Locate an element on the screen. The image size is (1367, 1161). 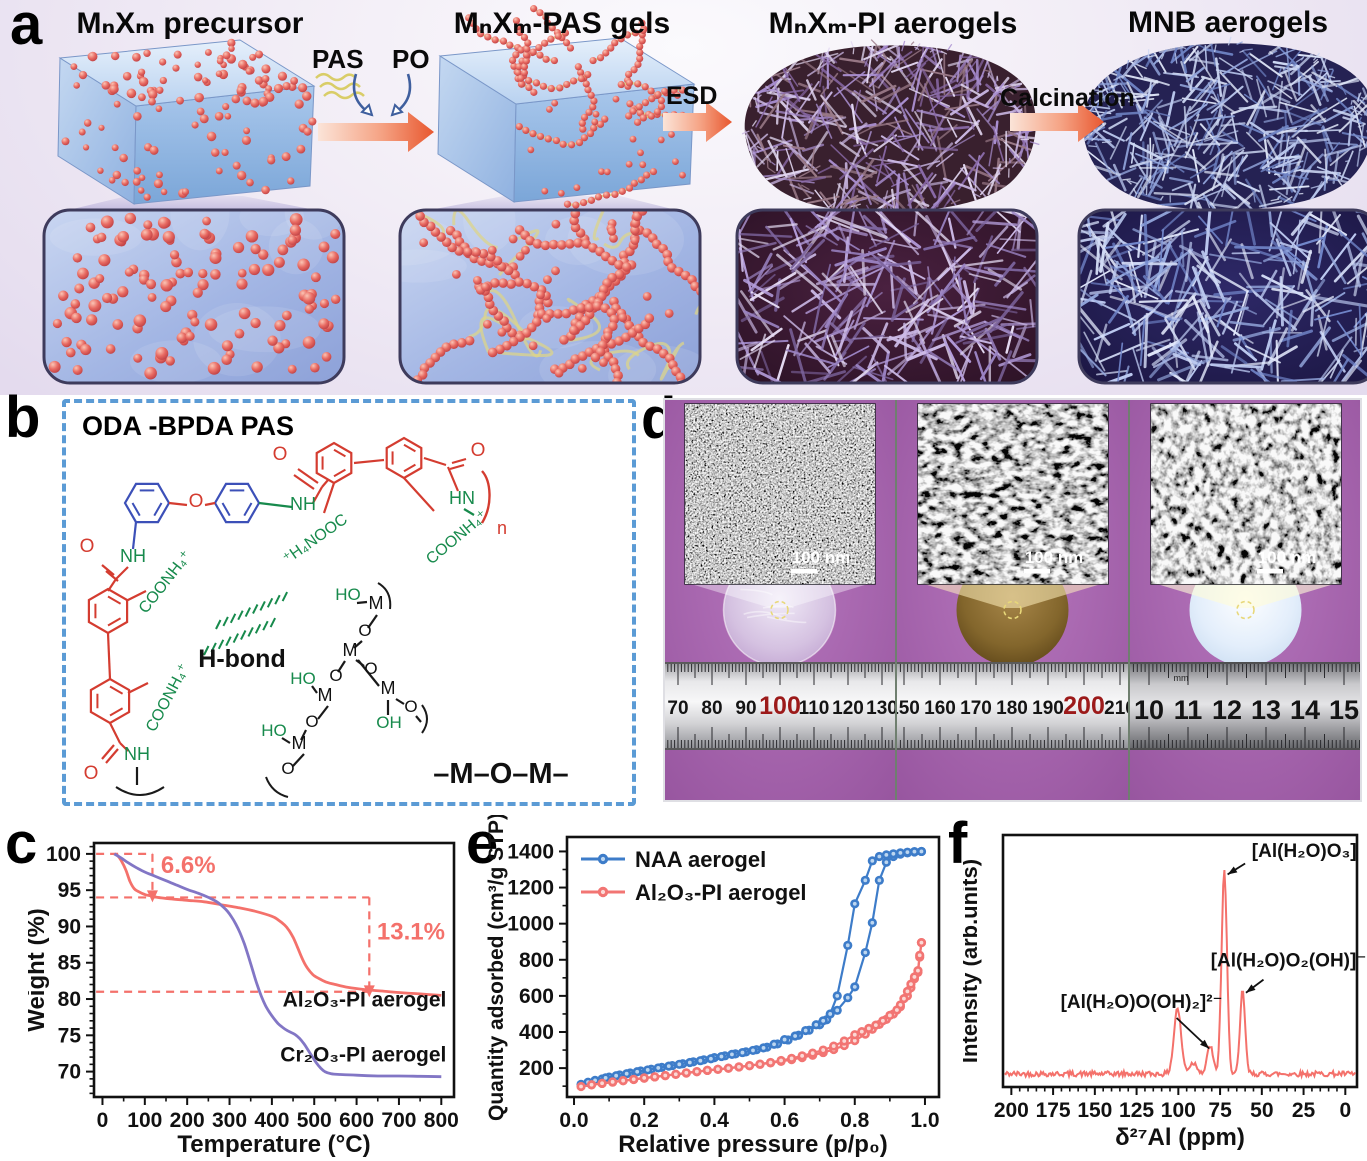
svg-text: 1.0 is located at coordinates (924, 1120).